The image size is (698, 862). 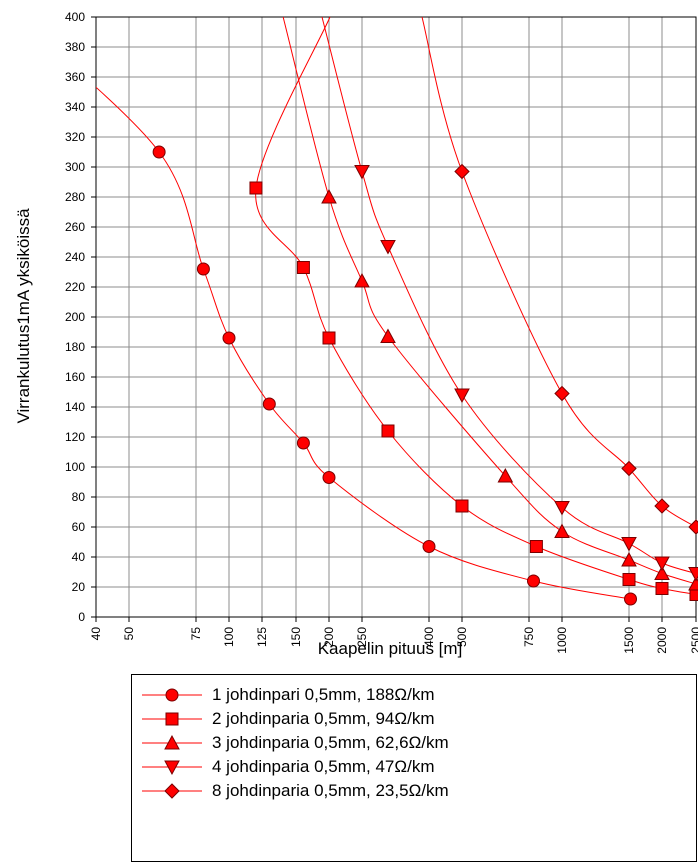 What do you see at coordinates (75, 167) in the screenshot?
I see `y-tick-label: 300` at bounding box center [75, 167].